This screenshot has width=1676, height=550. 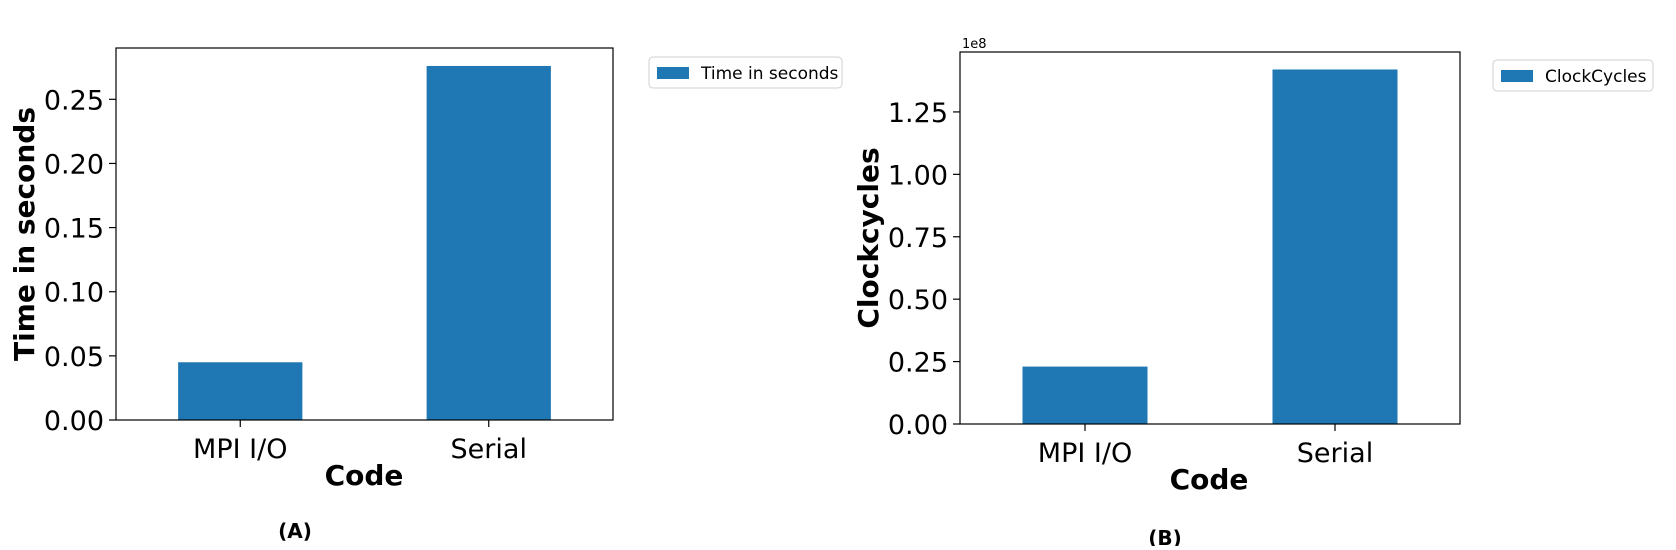 What do you see at coordinates (1165, 536) in the screenshot?
I see `figure-caption: (B)` at bounding box center [1165, 536].